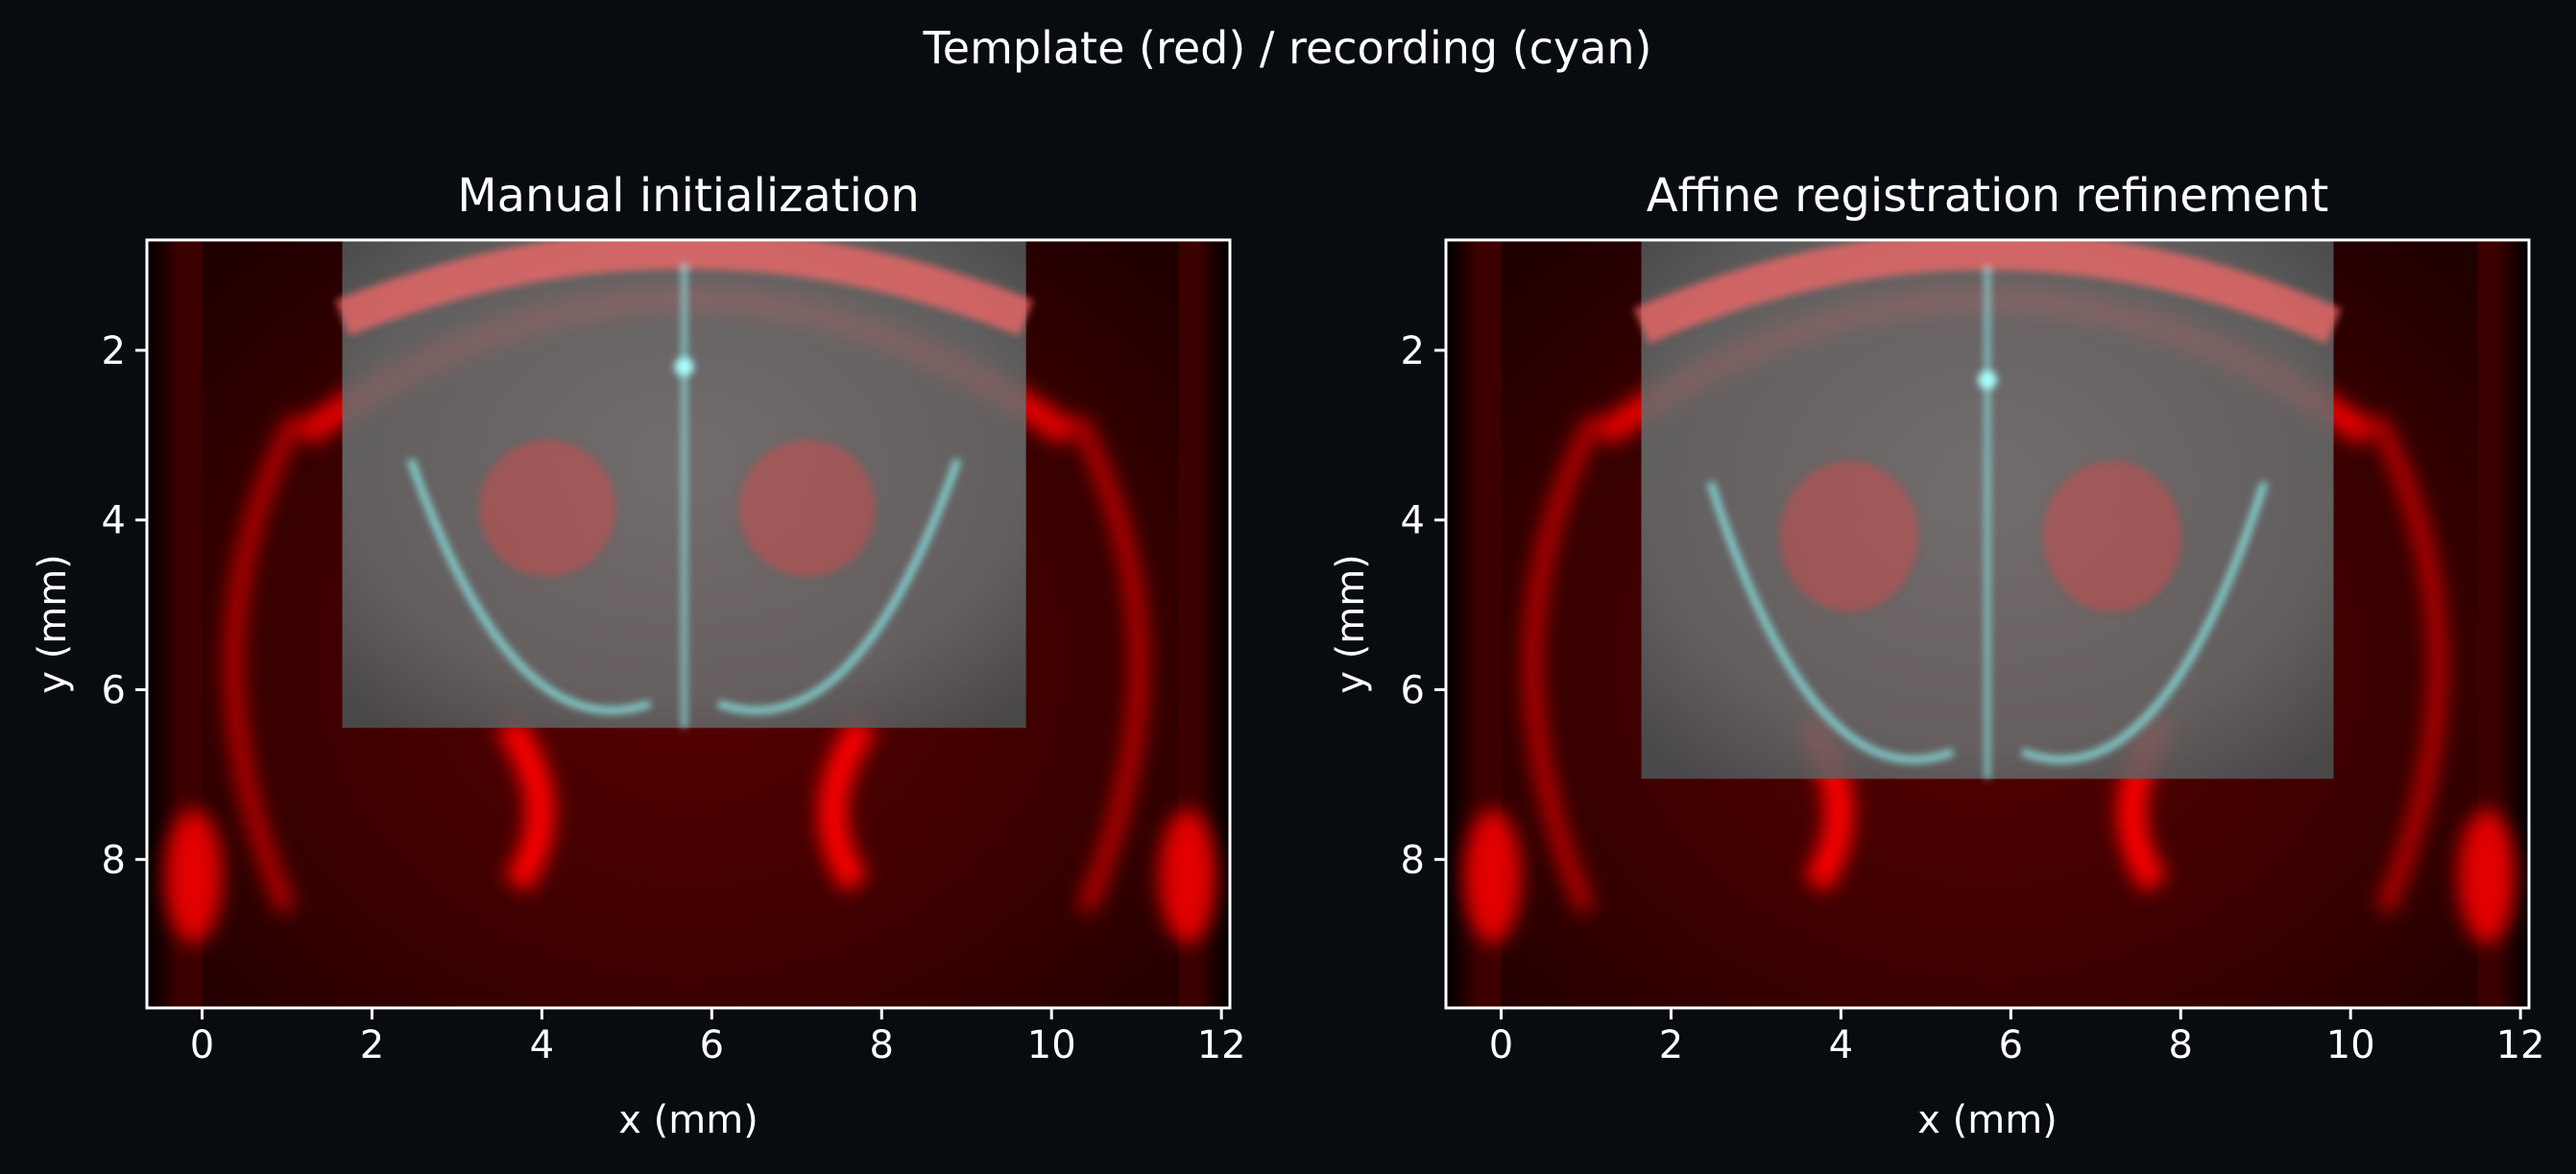 The image size is (2576, 1174). I want to click on panel-title: Affine registration refinement, so click(1988, 196).